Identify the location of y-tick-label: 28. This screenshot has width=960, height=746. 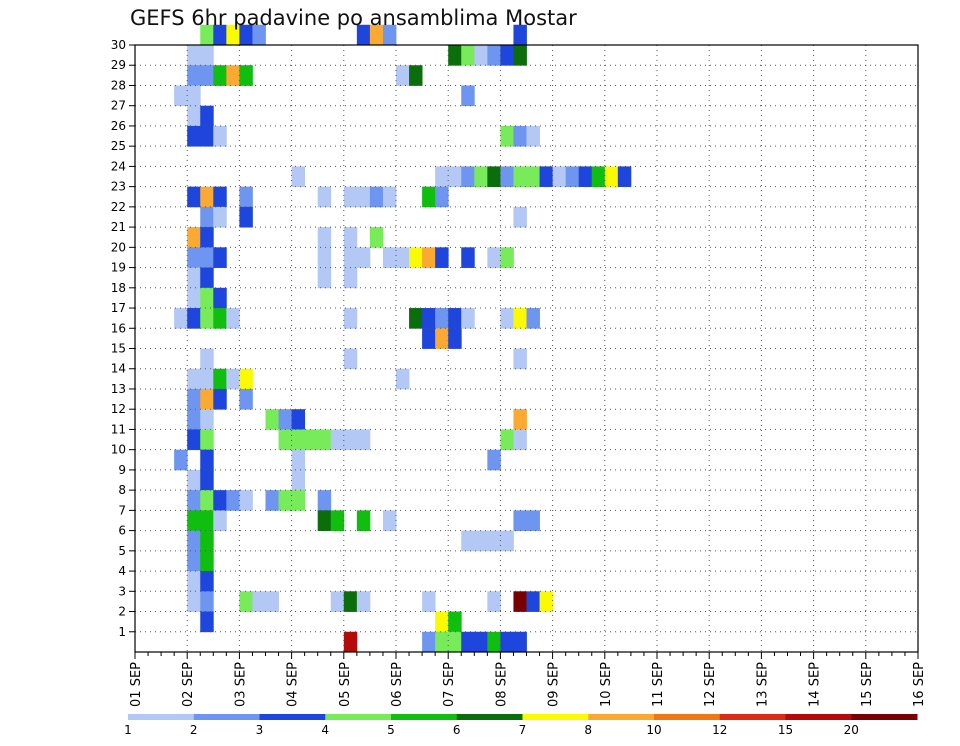
(118, 85).